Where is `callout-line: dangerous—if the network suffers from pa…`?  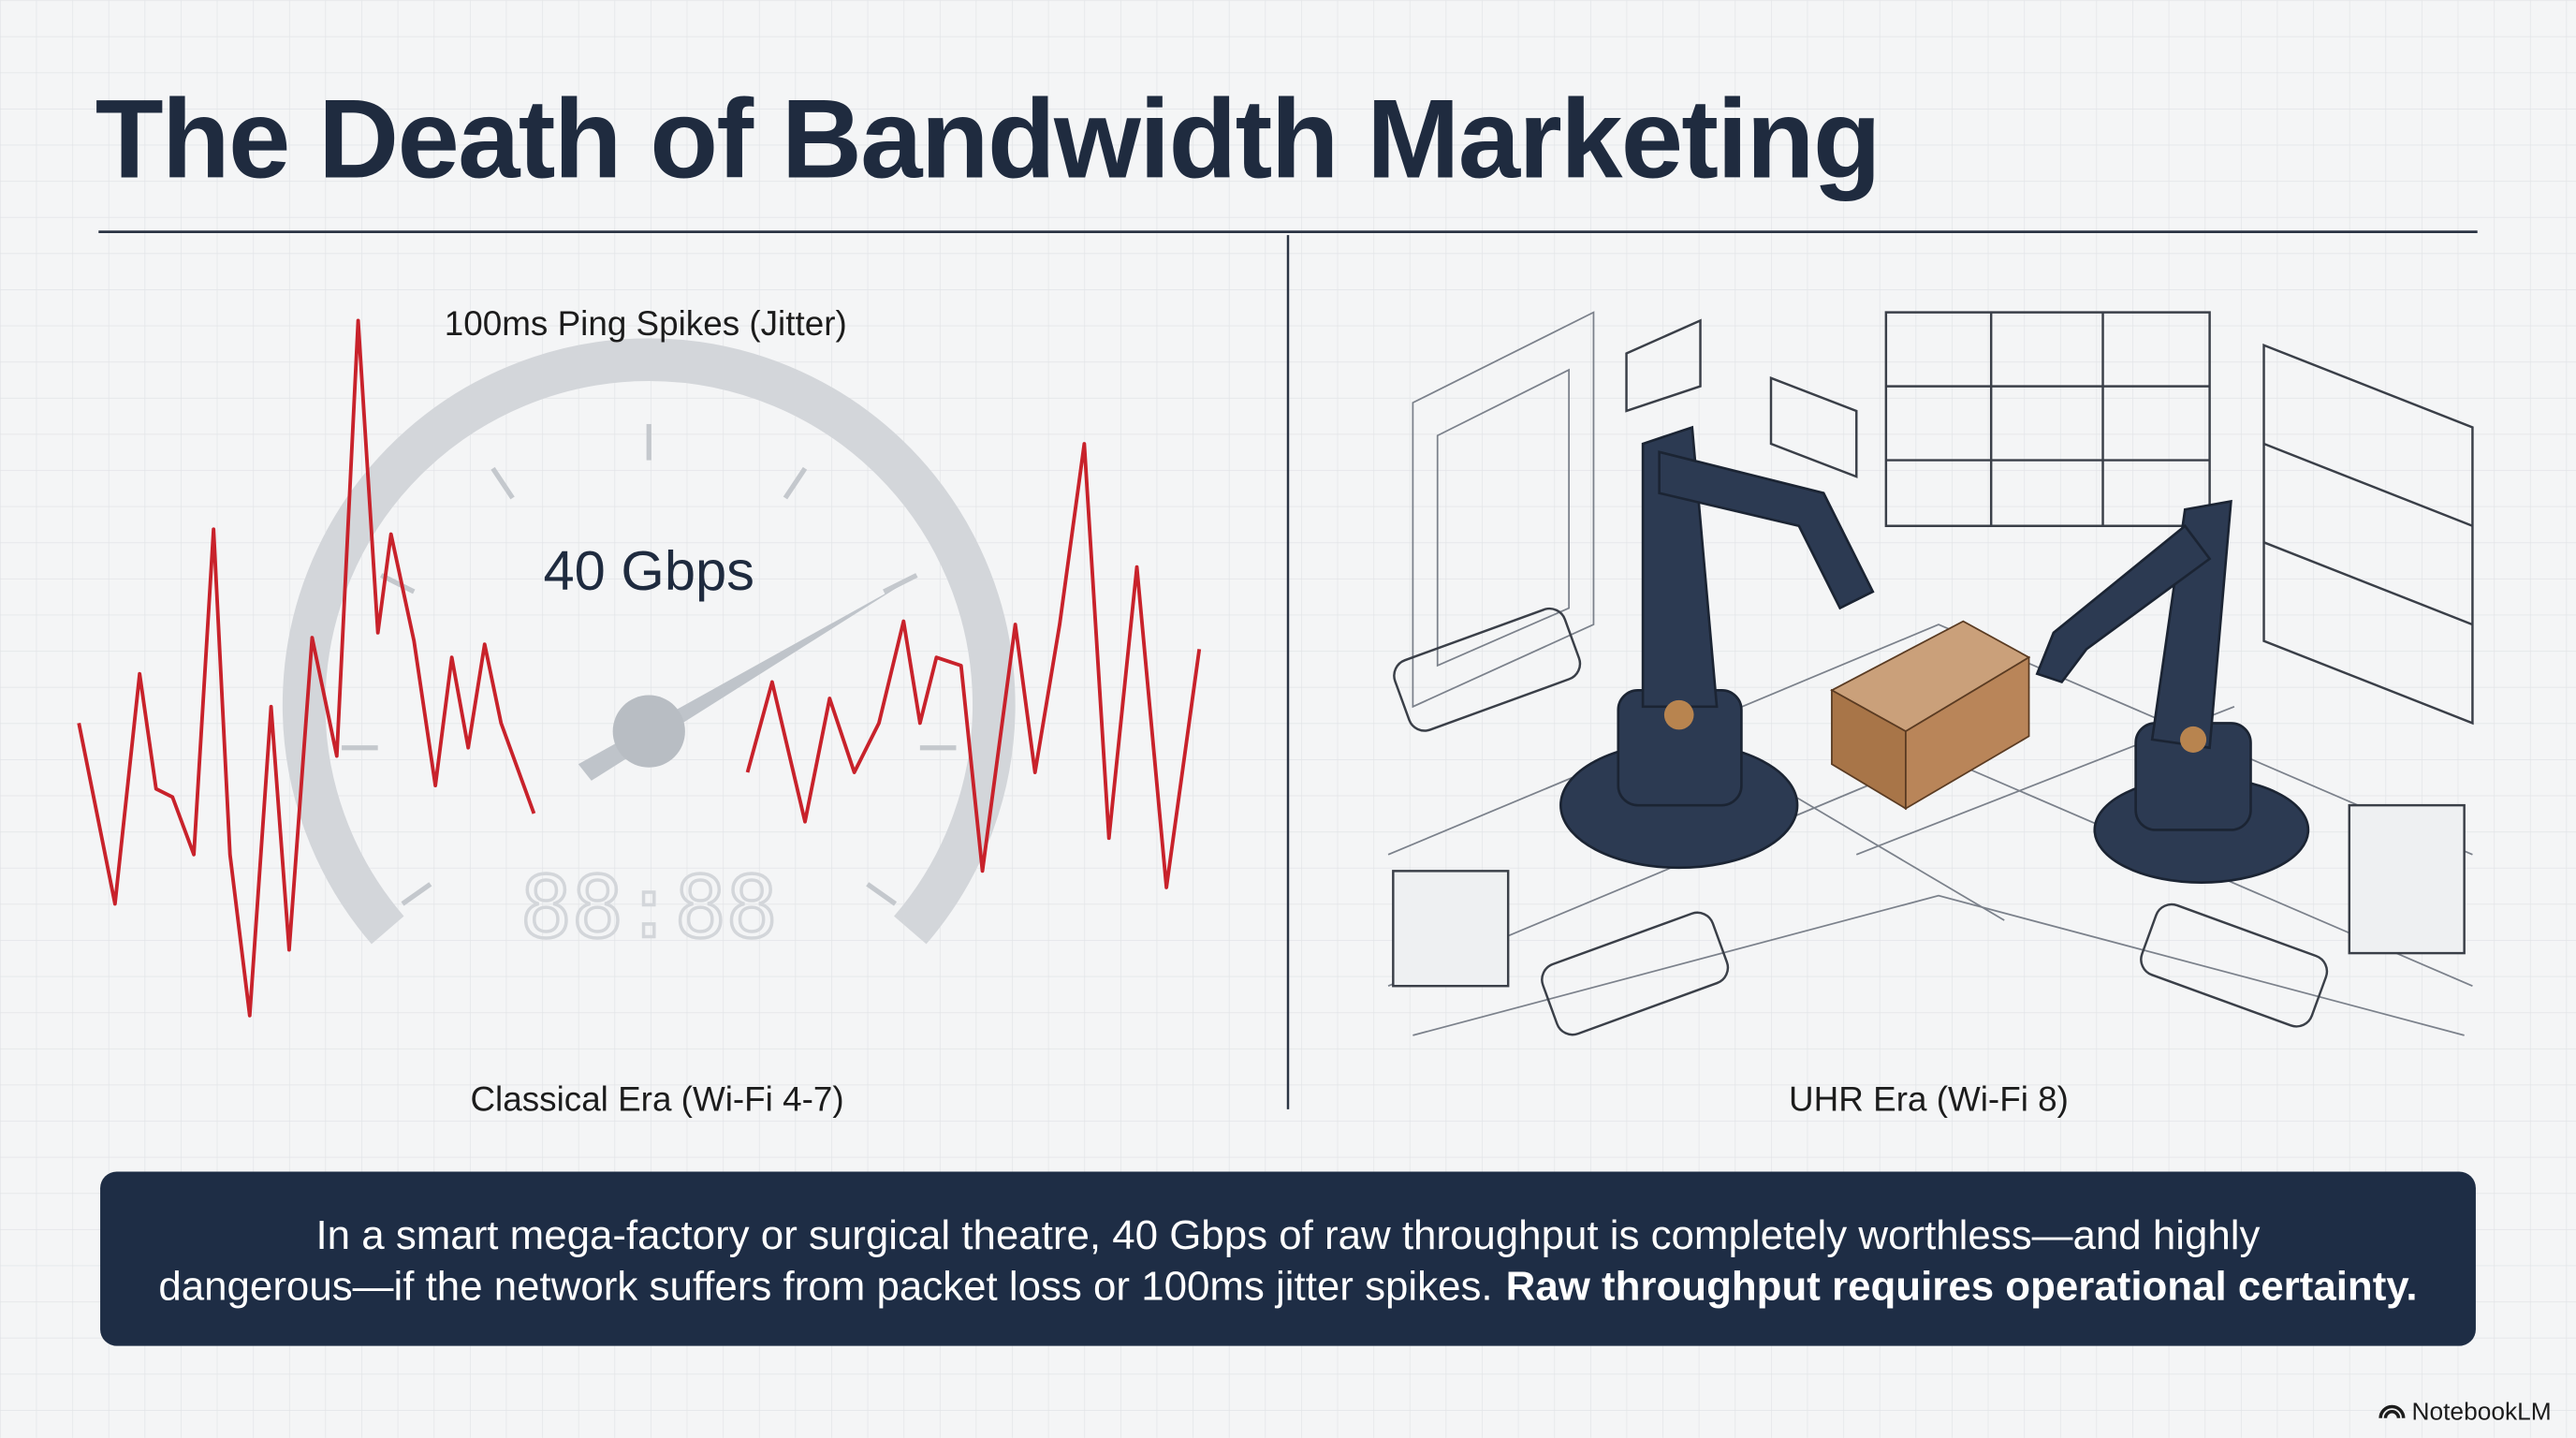 callout-line: dangerous—if the network suffers from pa… is located at coordinates (1287, 1286).